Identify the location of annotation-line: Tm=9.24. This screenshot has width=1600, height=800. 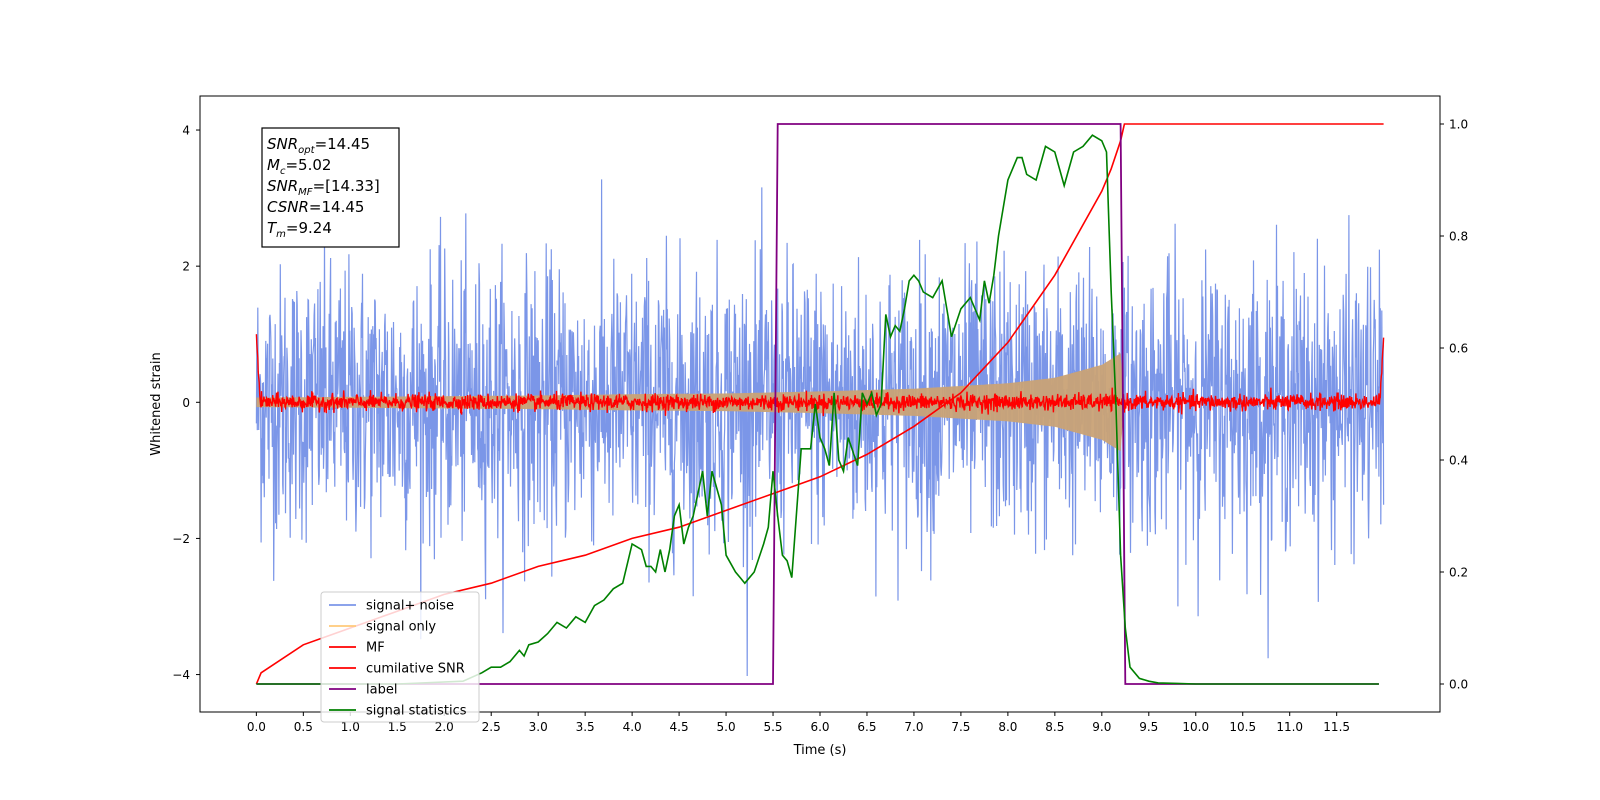
(299, 229).